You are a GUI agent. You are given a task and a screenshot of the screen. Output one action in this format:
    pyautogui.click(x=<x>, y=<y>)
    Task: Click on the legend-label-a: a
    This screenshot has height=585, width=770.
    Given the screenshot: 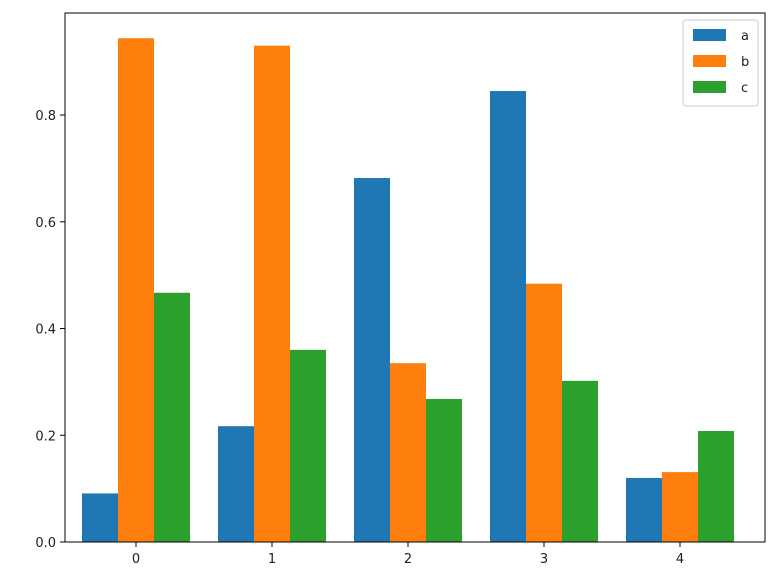 What is the action you would take?
    pyautogui.click(x=745, y=36)
    